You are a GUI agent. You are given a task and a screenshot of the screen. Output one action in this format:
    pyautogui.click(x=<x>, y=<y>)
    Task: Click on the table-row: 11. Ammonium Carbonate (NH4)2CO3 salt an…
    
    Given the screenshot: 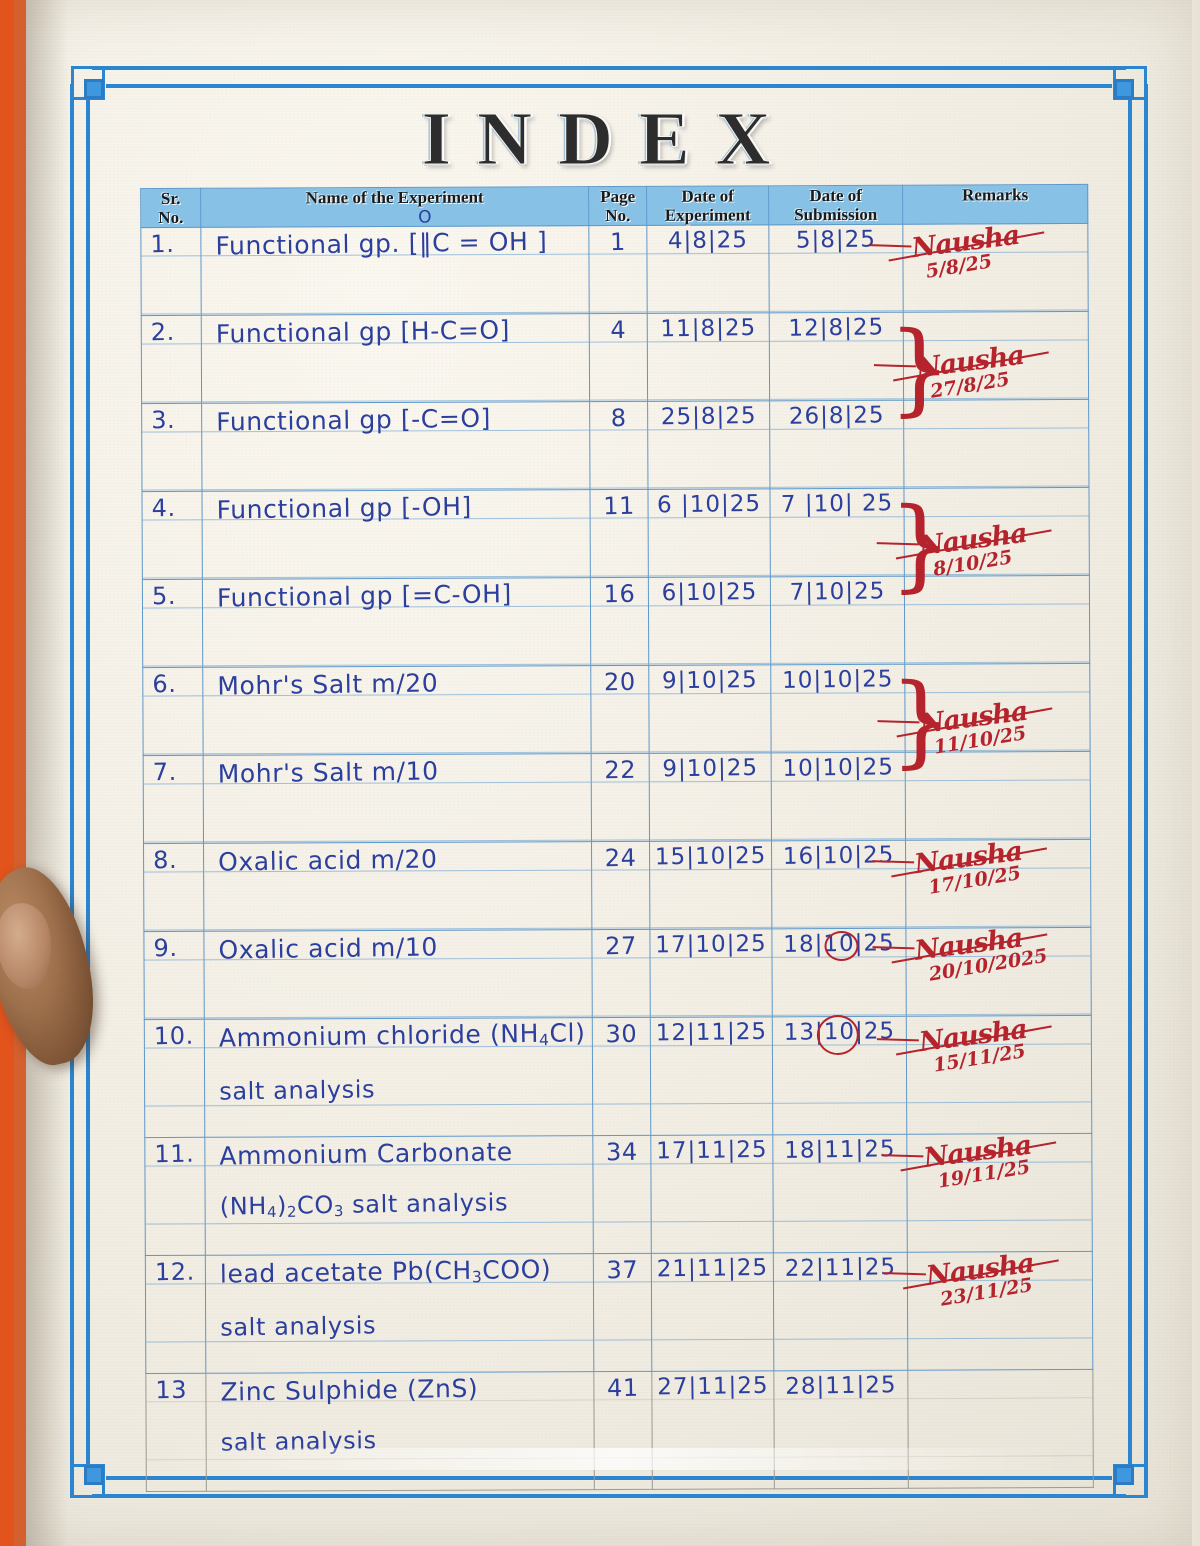 What is the action you would take?
    pyautogui.click(x=618, y=1193)
    